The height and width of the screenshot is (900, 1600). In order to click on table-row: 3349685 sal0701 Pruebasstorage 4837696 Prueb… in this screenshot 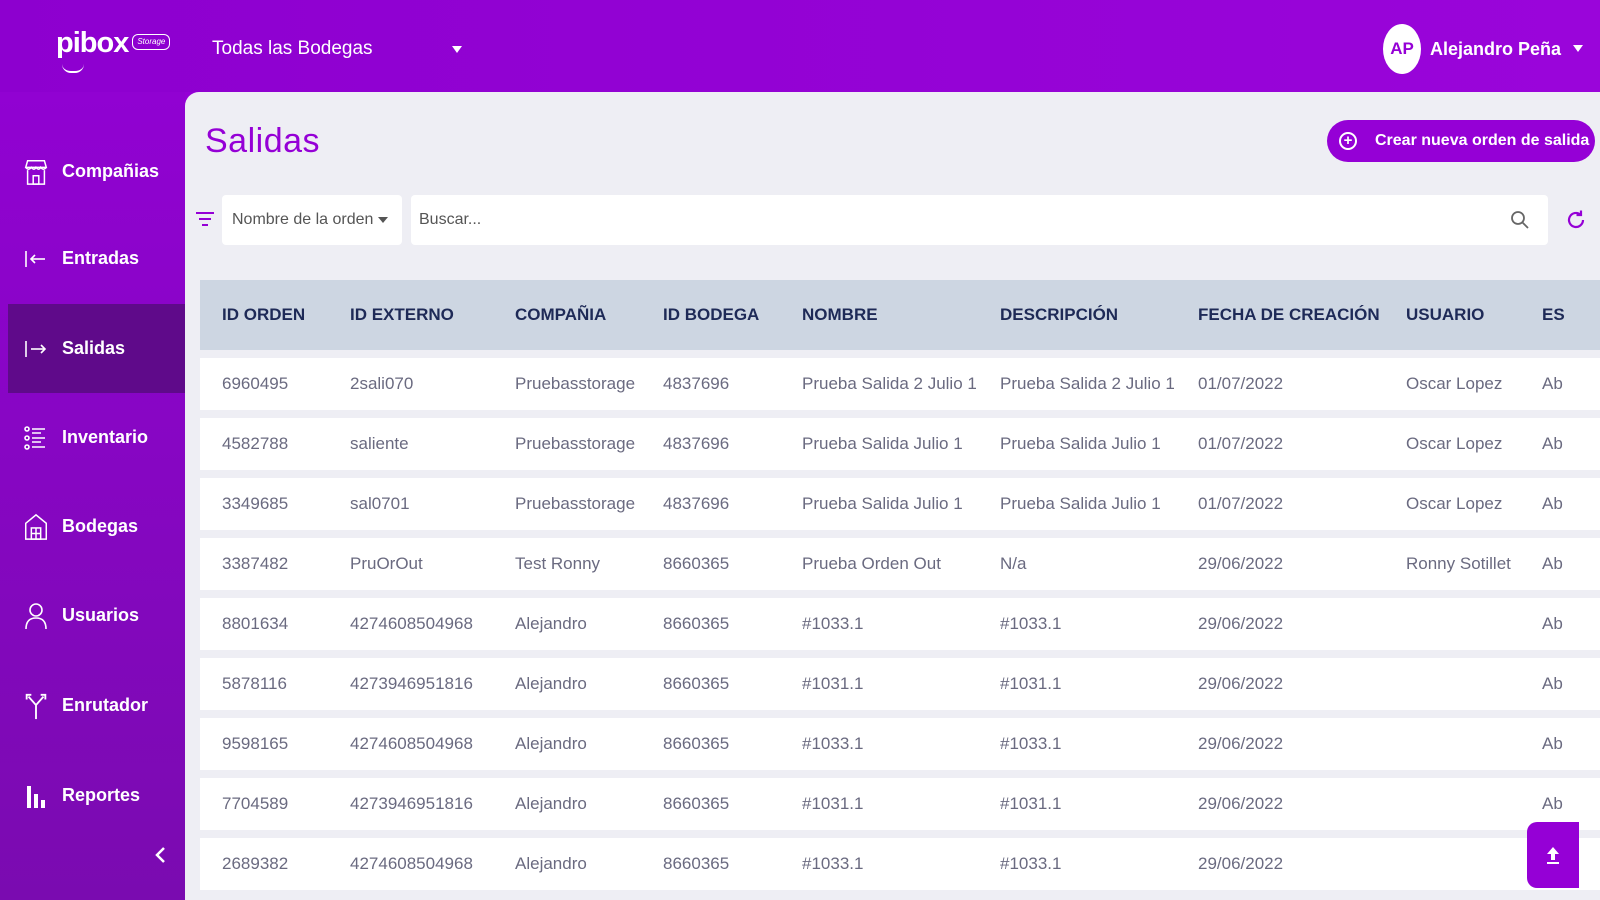, I will do `click(900, 504)`.